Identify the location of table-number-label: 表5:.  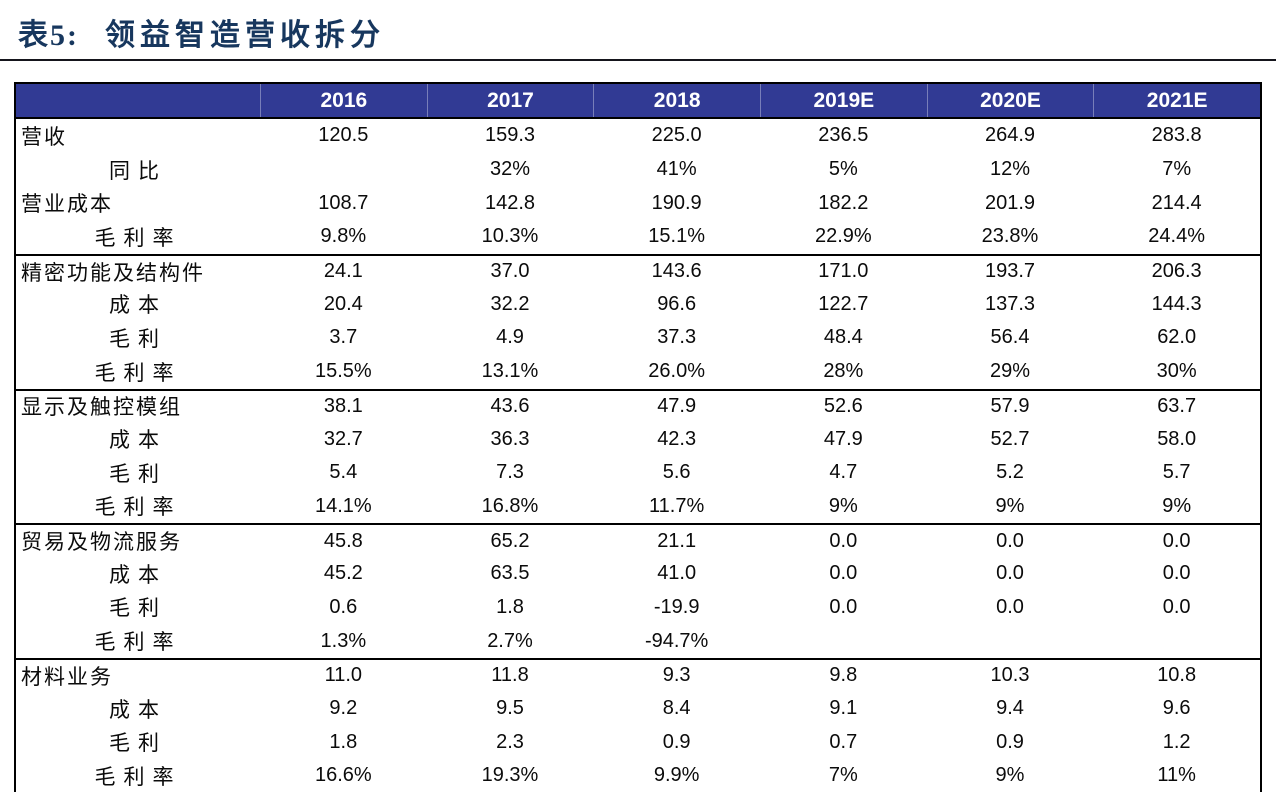
(48, 35).